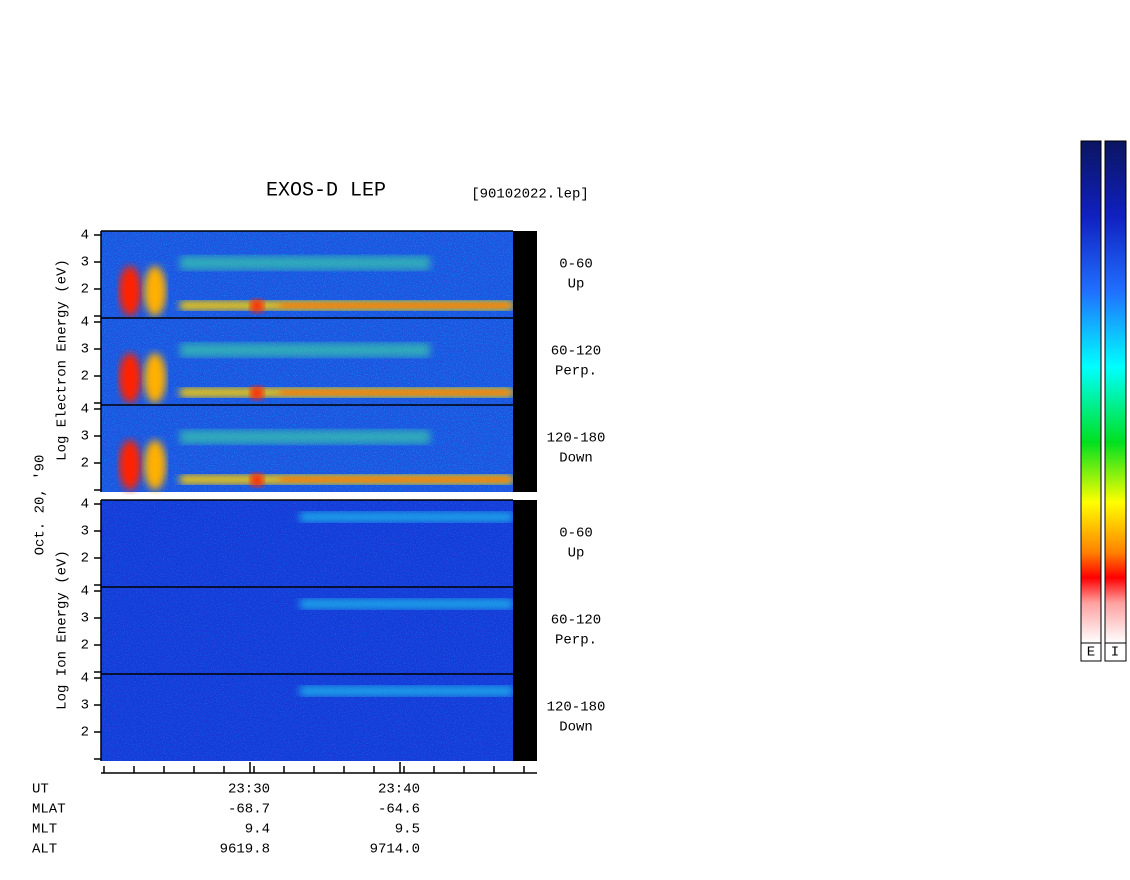 The height and width of the screenshot is (880, 1130). I want to click on row-value: -68.7, so click(249, 810).